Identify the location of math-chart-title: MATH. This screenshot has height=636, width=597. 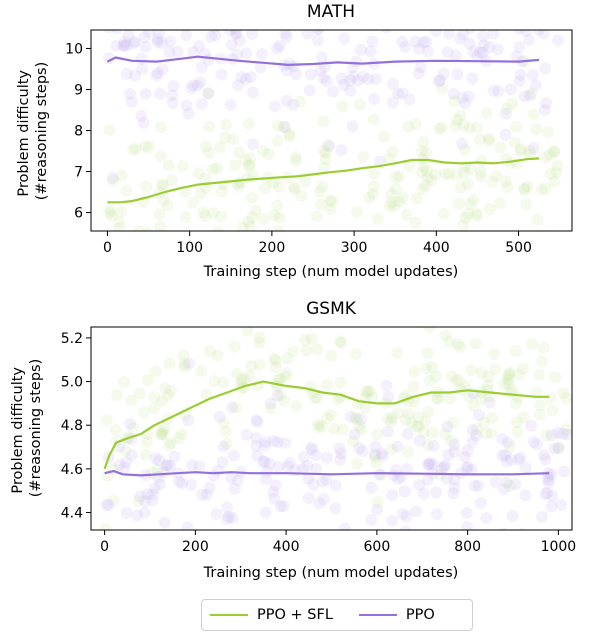
(331, 12).